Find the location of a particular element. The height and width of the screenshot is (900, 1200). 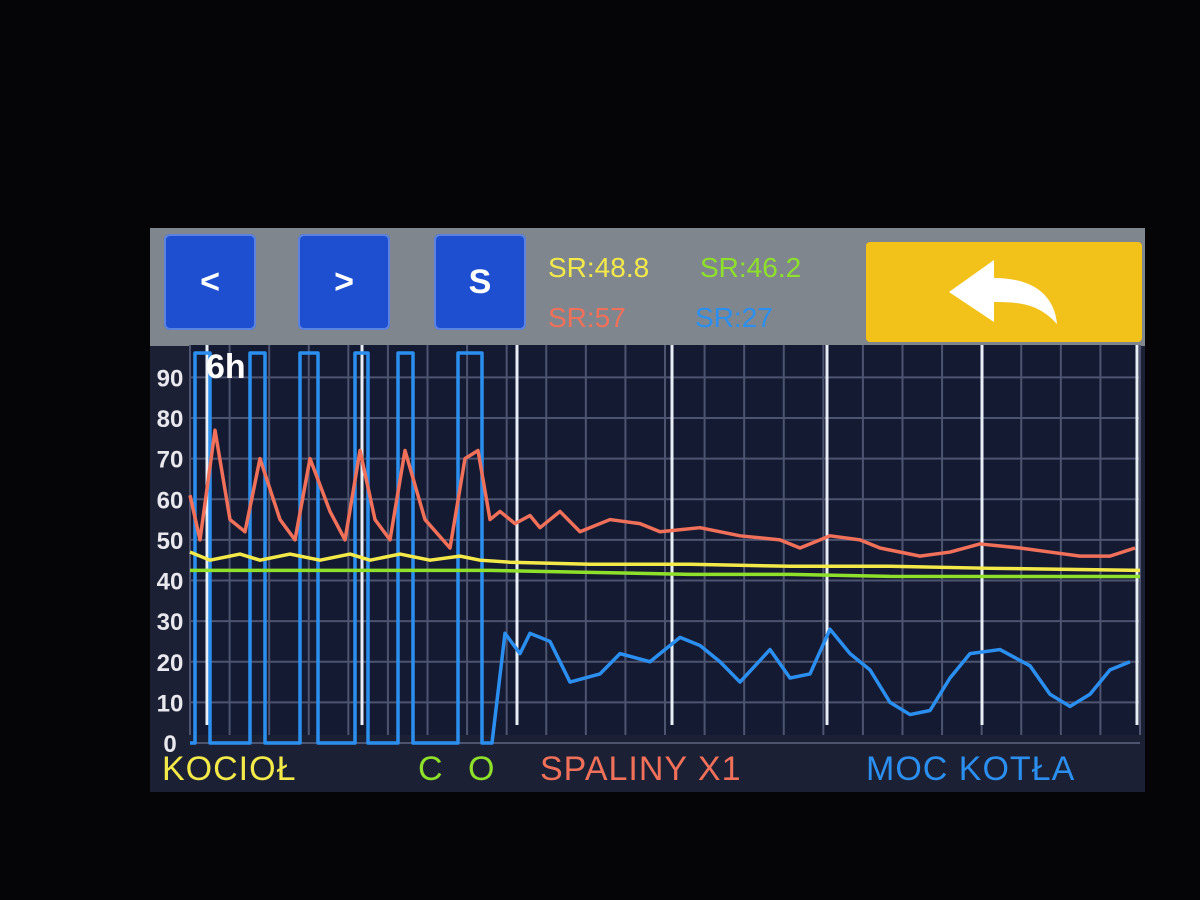

y-tick-label: 40 is located at coordinates (170, 582).